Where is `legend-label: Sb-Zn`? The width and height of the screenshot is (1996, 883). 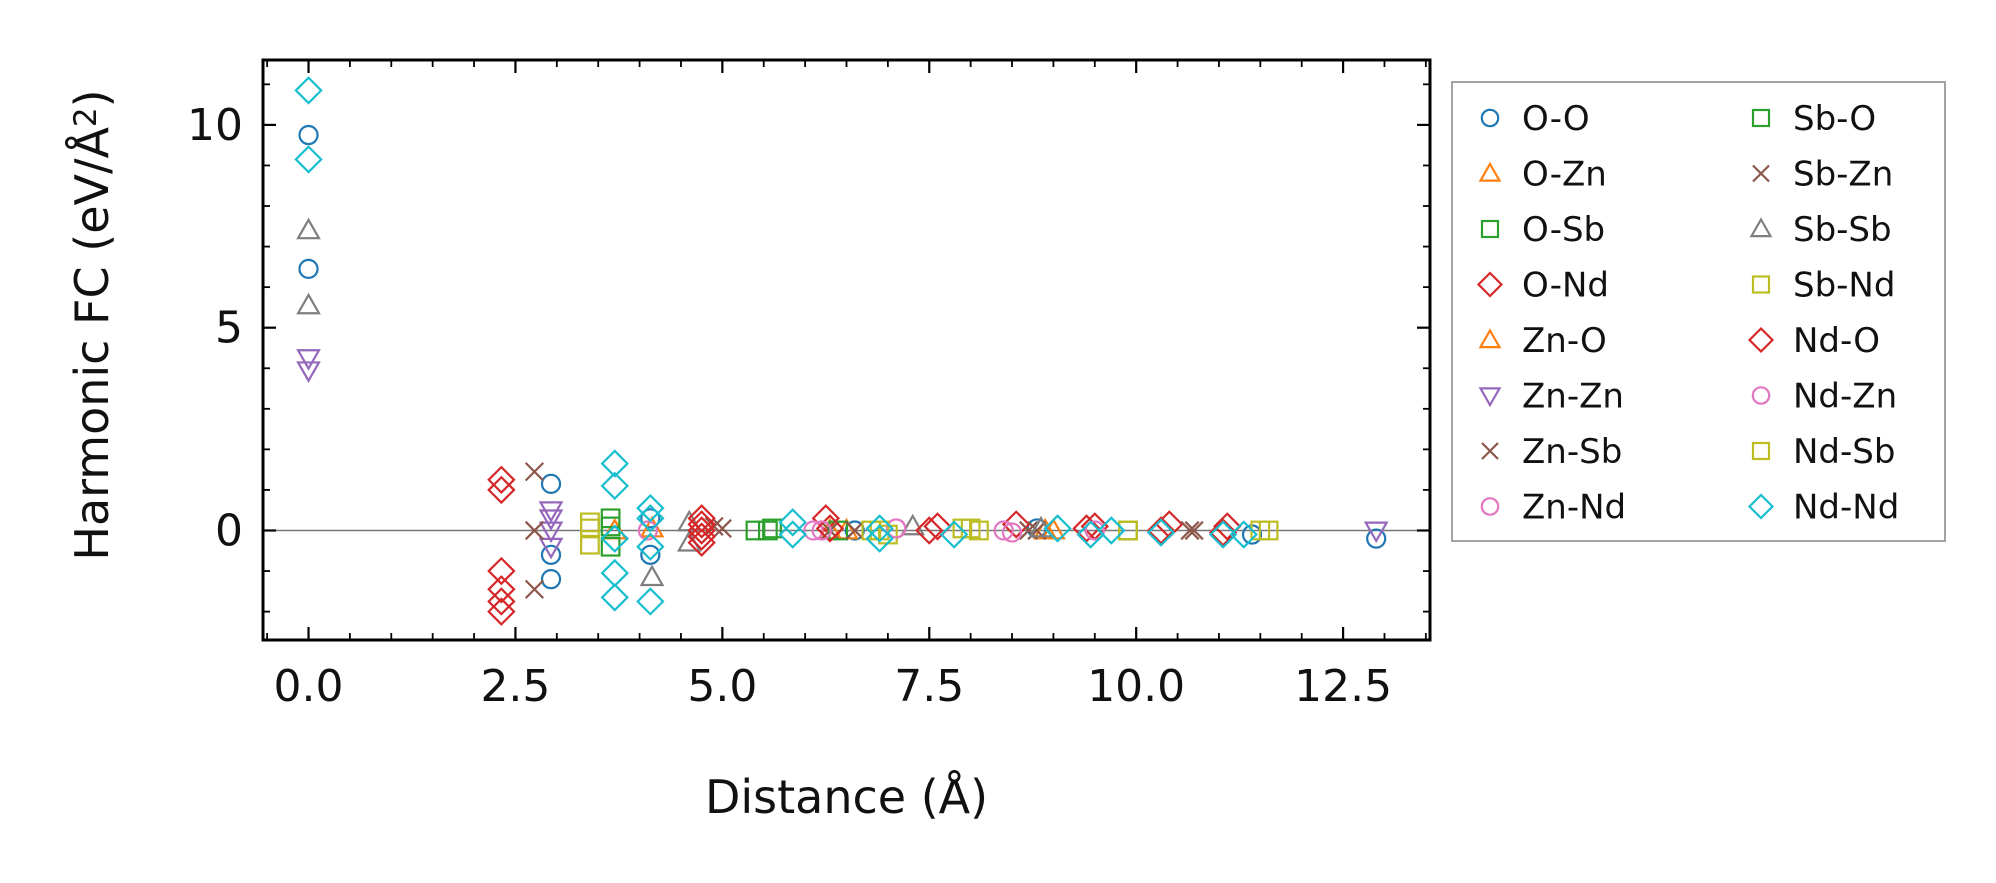 legend-label: Sb-Zn is located at coordinates (1843, 175).